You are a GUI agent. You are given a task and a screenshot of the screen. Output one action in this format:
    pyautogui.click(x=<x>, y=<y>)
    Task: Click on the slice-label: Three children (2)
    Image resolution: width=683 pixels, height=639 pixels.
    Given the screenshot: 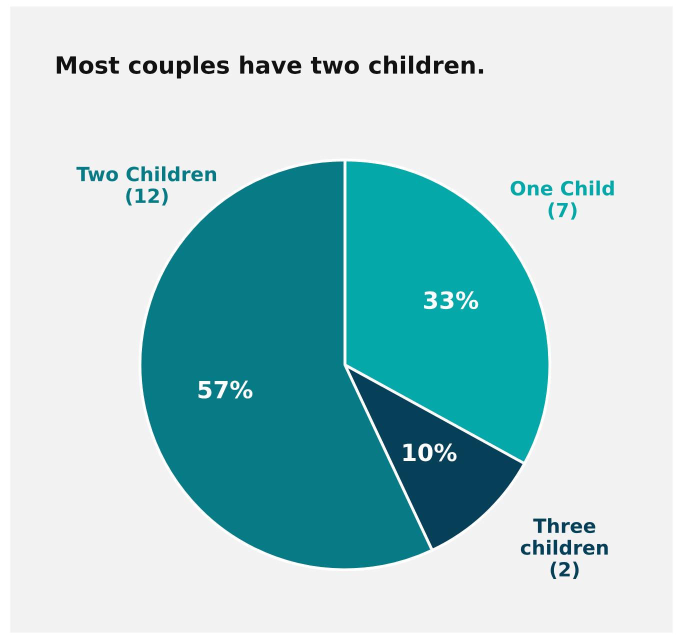 What is the action you would take?
    pyautogui.click(x=564, y=548)
    